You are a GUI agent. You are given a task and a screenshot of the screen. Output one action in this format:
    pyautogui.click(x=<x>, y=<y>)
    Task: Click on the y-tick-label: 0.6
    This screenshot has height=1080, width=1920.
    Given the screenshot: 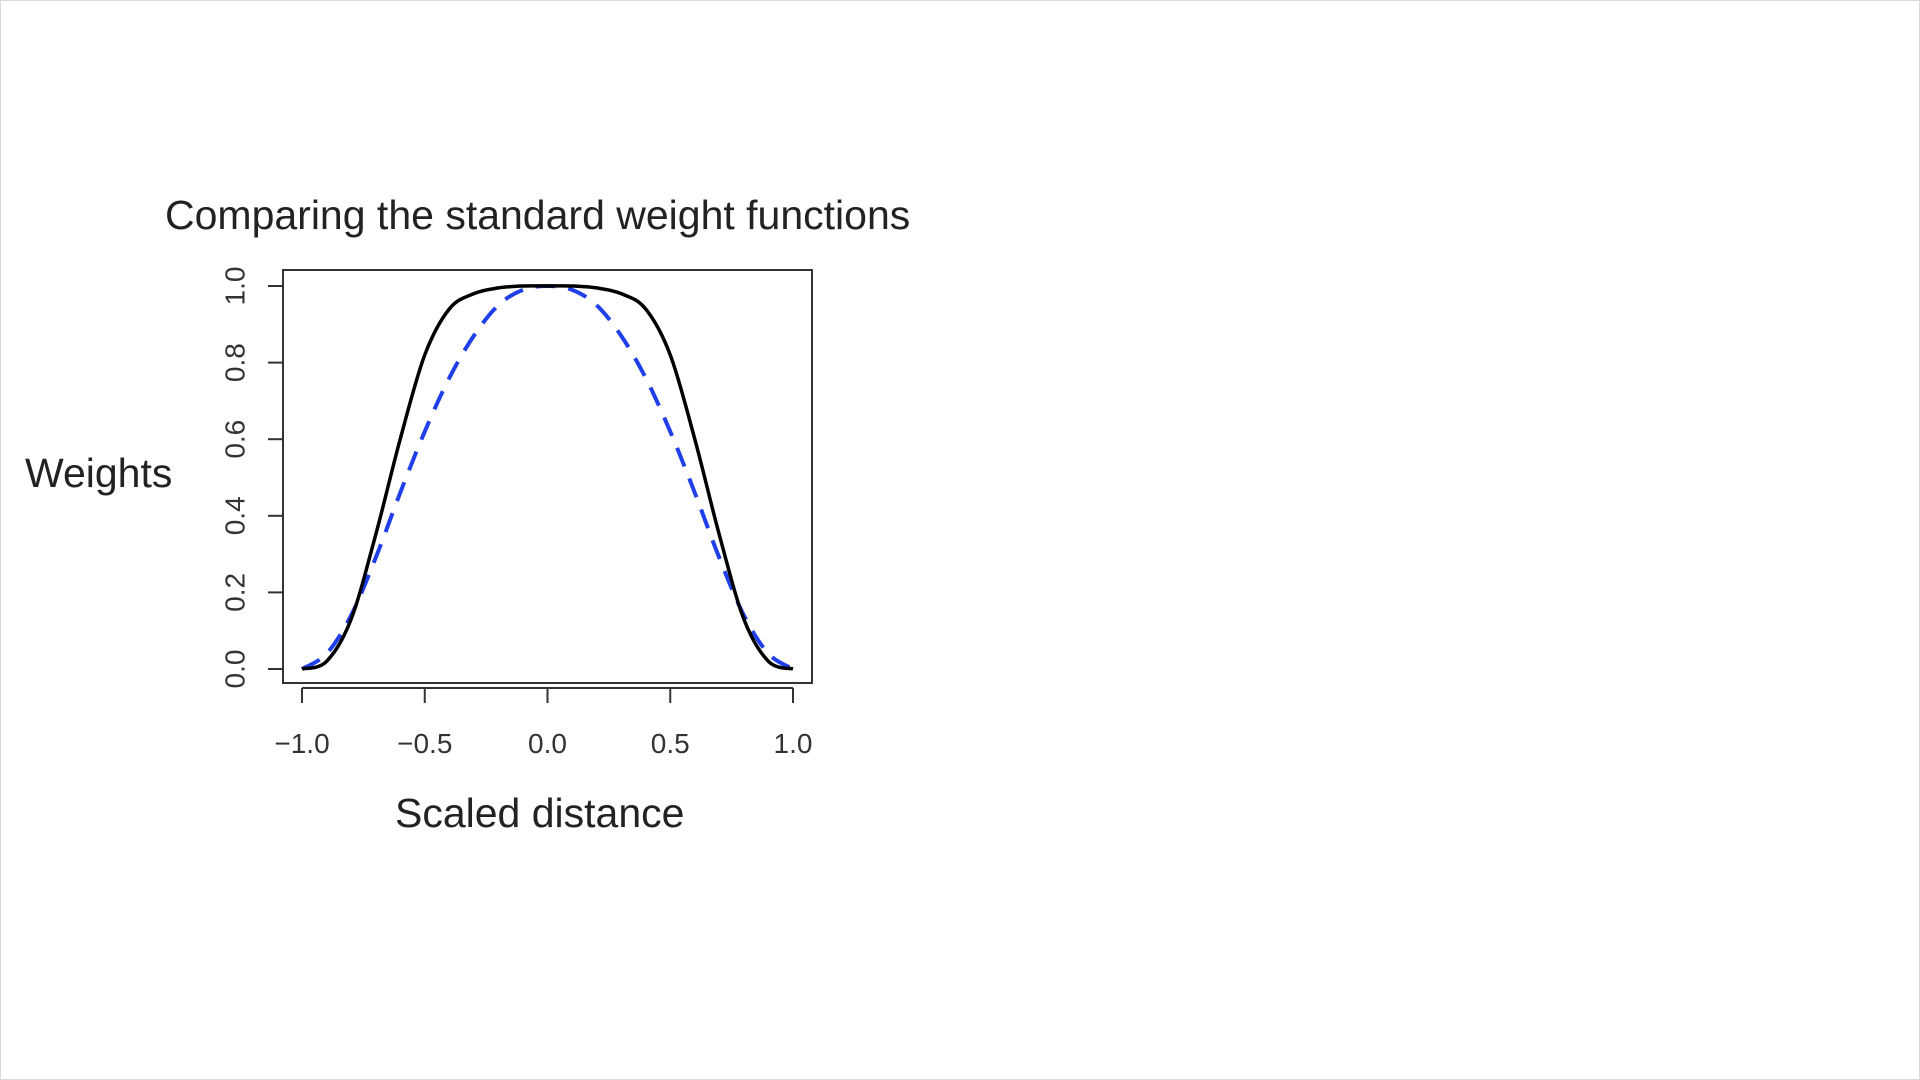 What is the action you would take?
    pyautogui.click(x=235, y=439)
    